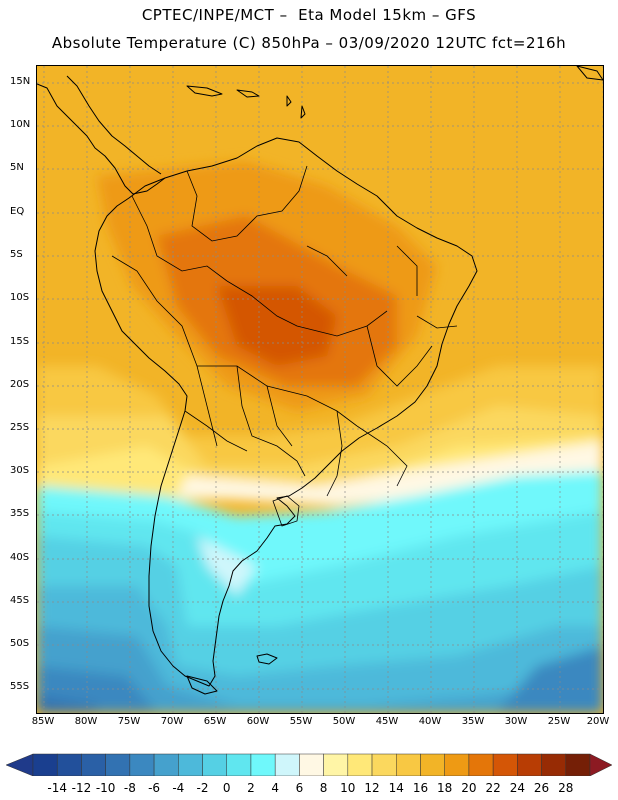 The width and height of the screenshot is (618, 800). What do you see at coordinates (559, 721) in the screenshot?
I see `lon-label-25w: 25W` at bounding box center [559, 721].